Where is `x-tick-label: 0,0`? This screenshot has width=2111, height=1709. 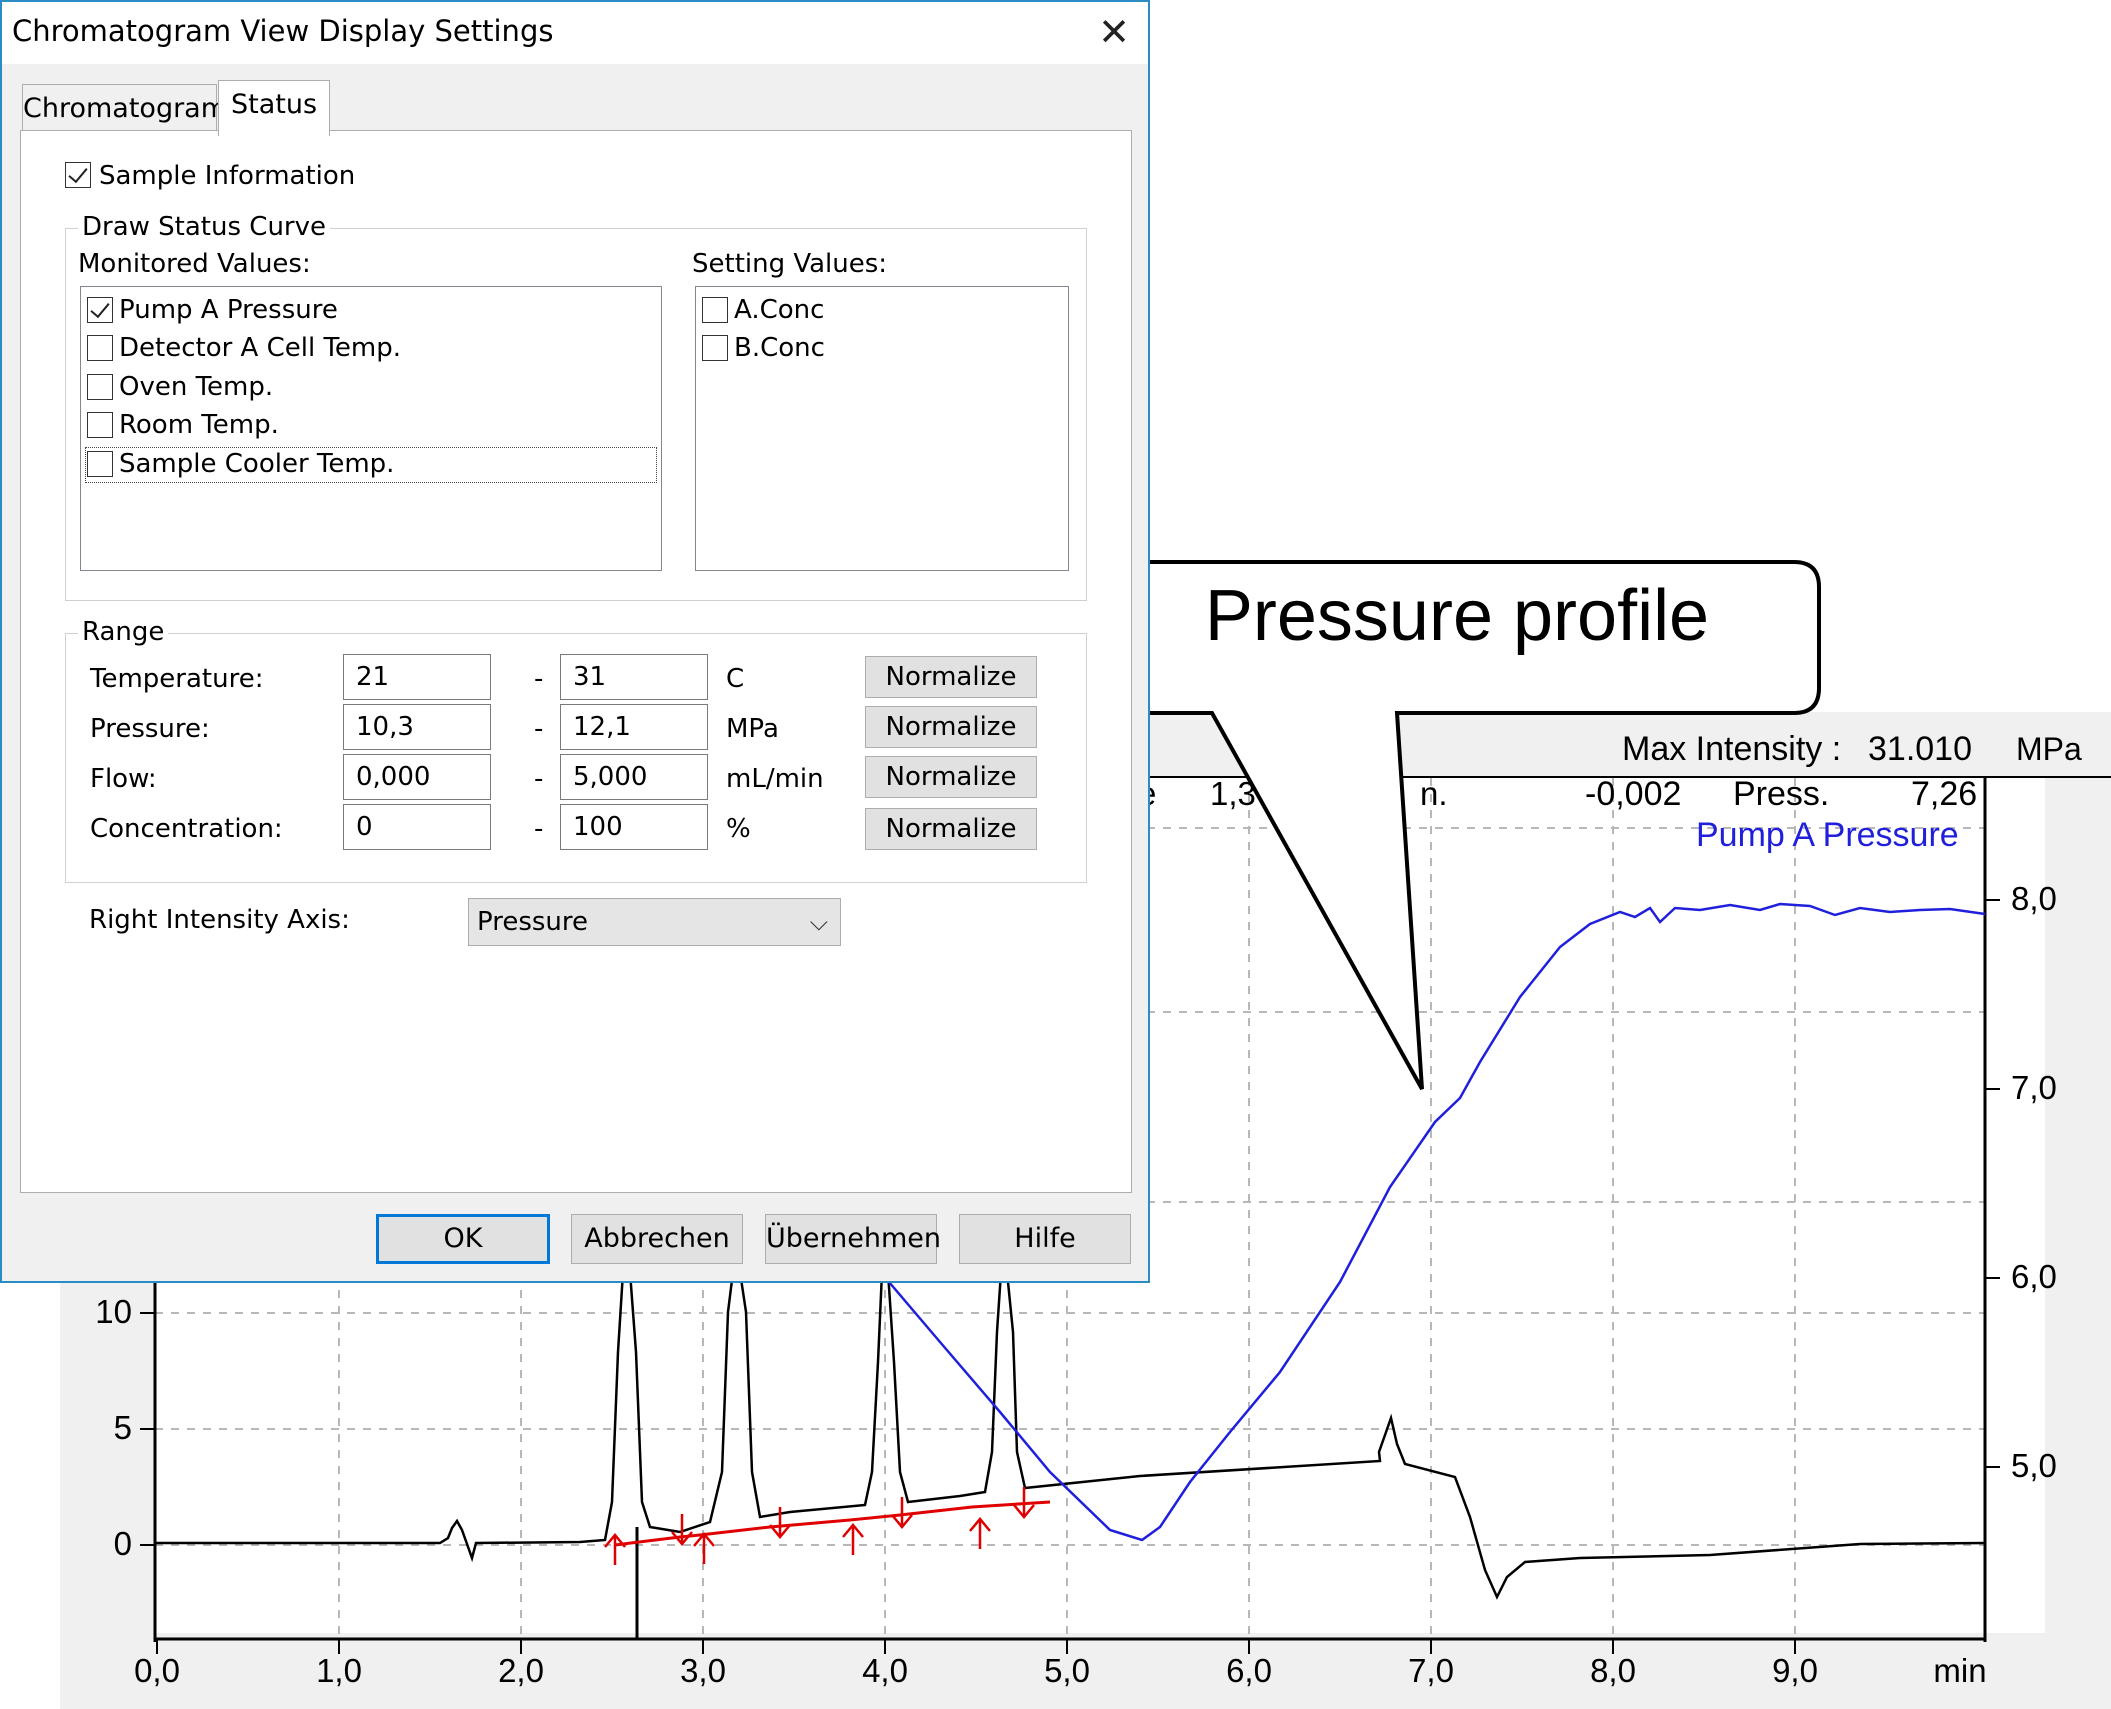 x-tick-label: 0,0 is located at coordinates (157, 1670).